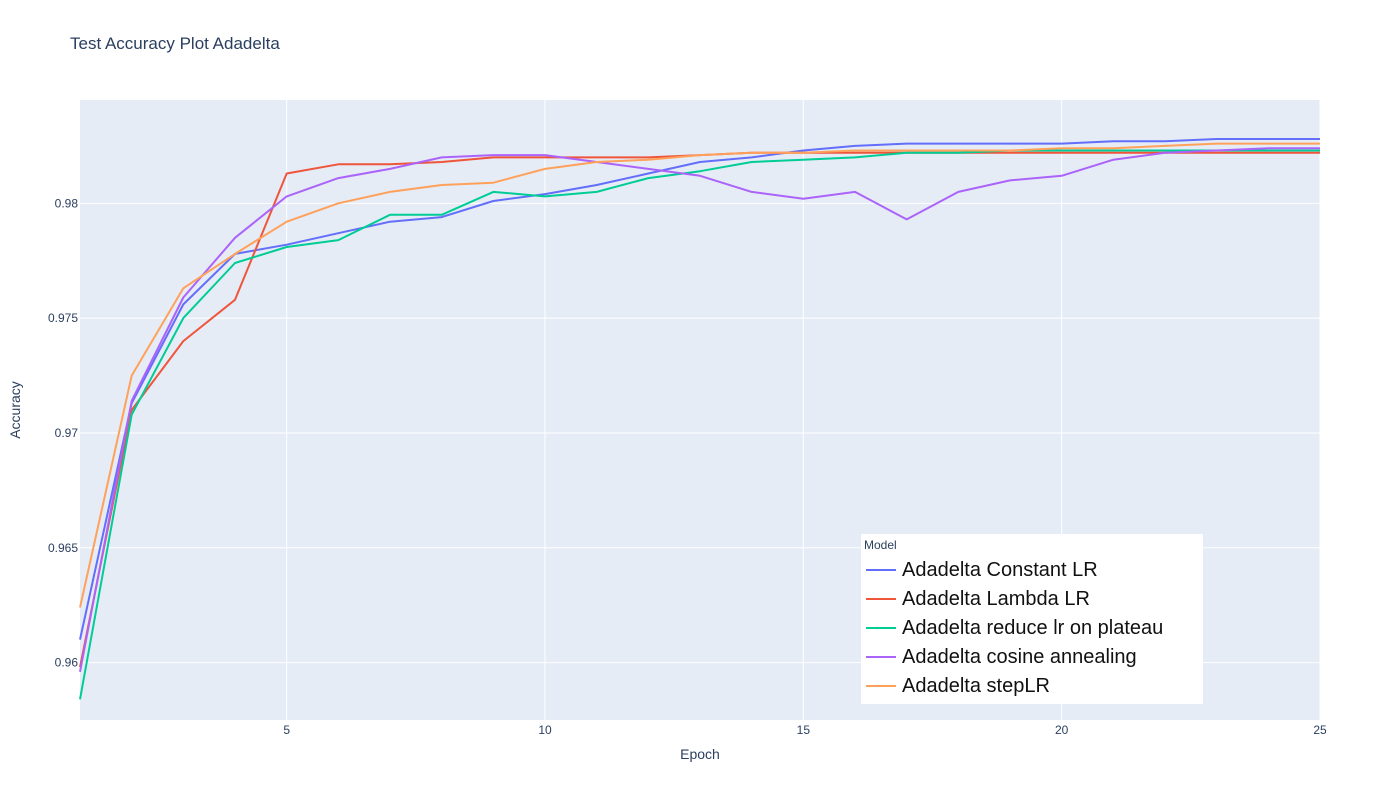 The image size is (1400, 800). What do you see at coordinates (1062, 730) in the screenshot?
I see `x-tick-label: 20` at bounding box center [1062, 730].